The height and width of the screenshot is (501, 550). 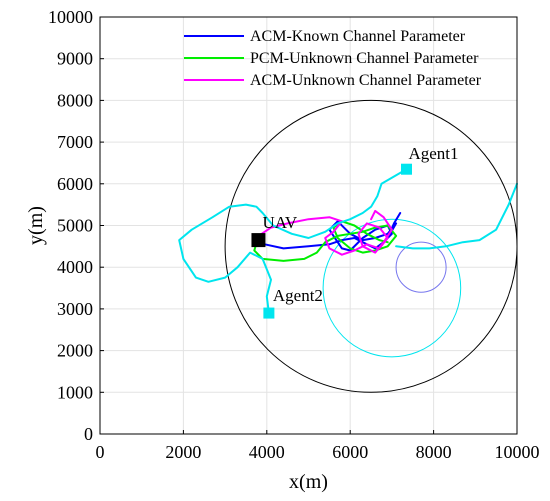 I want to click on y-tick-label: 8000, so click(x=75, y=100).